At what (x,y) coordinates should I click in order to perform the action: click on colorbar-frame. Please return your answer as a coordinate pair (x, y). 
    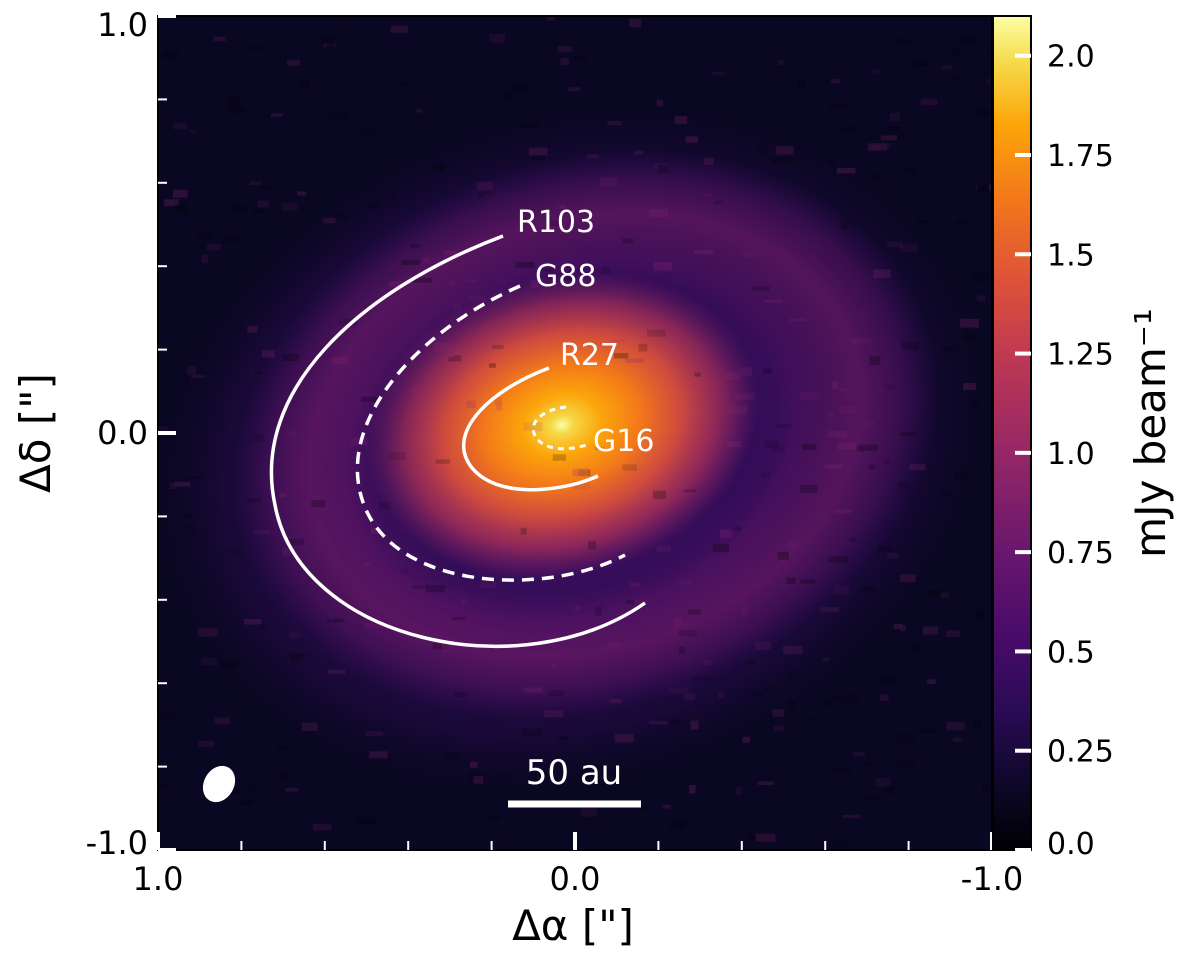
    Looking at the image, I should click on (1012, 433).